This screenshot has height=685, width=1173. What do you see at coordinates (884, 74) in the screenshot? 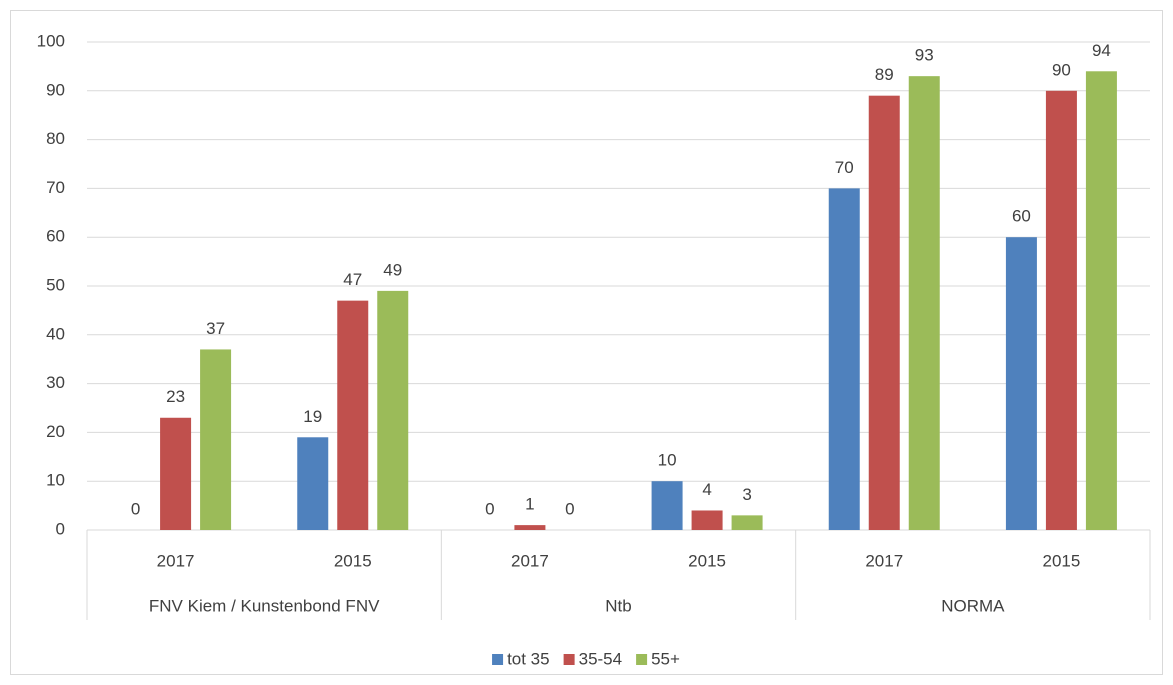
I see `data-label: 89` at bounding box center [884, 74].